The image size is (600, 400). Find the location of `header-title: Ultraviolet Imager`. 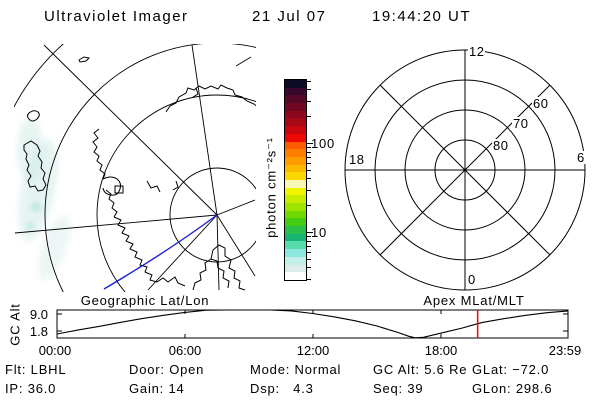

header-title: Ultraviolet Imager is located at coordinates (116, 16).